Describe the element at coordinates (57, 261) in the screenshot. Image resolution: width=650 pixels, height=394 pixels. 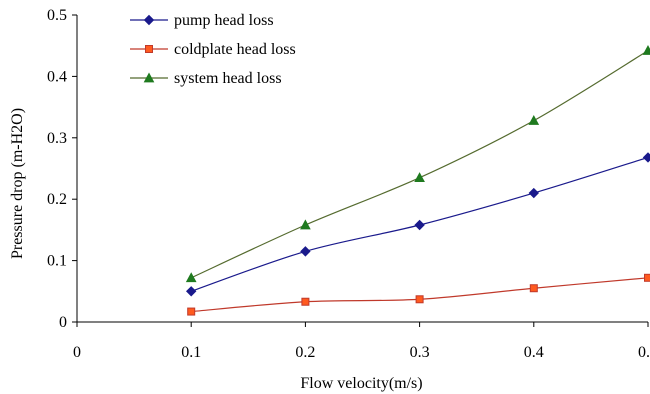
I see `y-tick-label: 0.1` at that location.